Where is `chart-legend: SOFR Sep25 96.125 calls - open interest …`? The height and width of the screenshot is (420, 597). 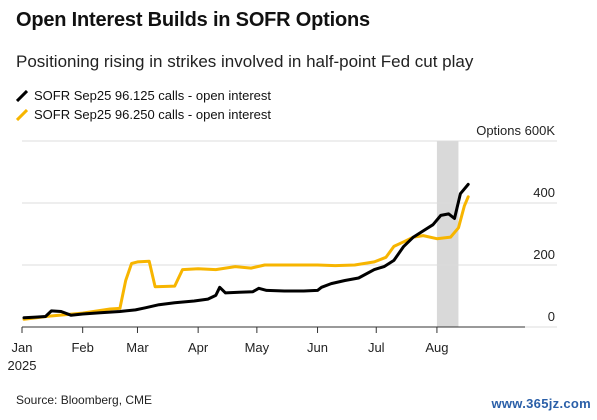
chart-legend: SOFR Sep25 96.125 calls - open interest … is located at coordinates (143, 105).